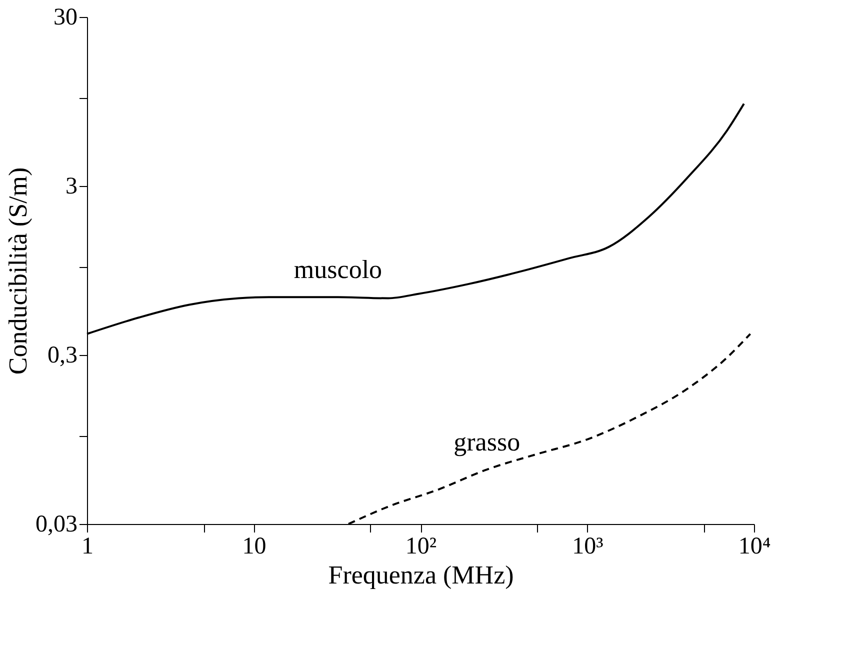 This screenshot has height=656, width=860. Describe the element at coordinates (421, 575) in the screenshot. I see `x-axis-title: Frequenza (MHz)` at that location.